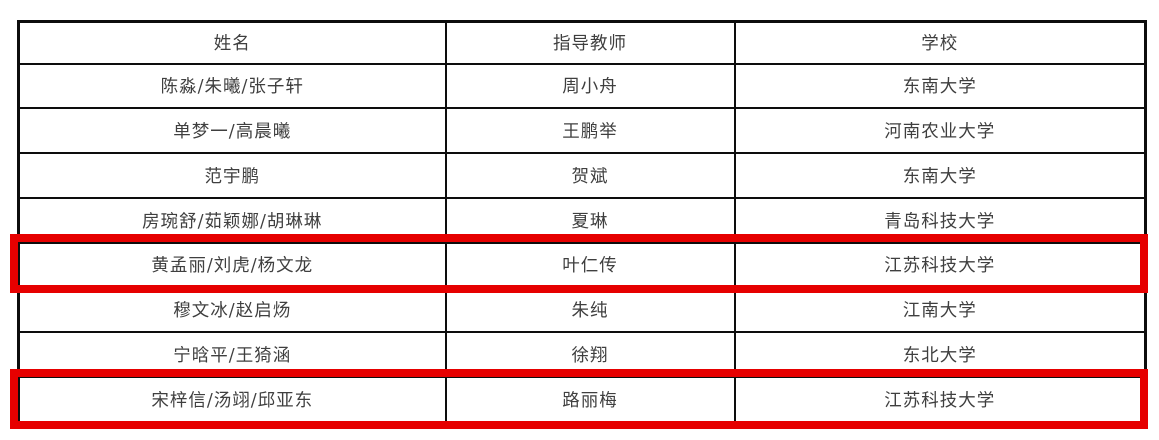 The image size is (1159, 440). Describe the element at coordinates (590, 175) in the screenshot. I see `cell-advisor: 贺斌` at that location.